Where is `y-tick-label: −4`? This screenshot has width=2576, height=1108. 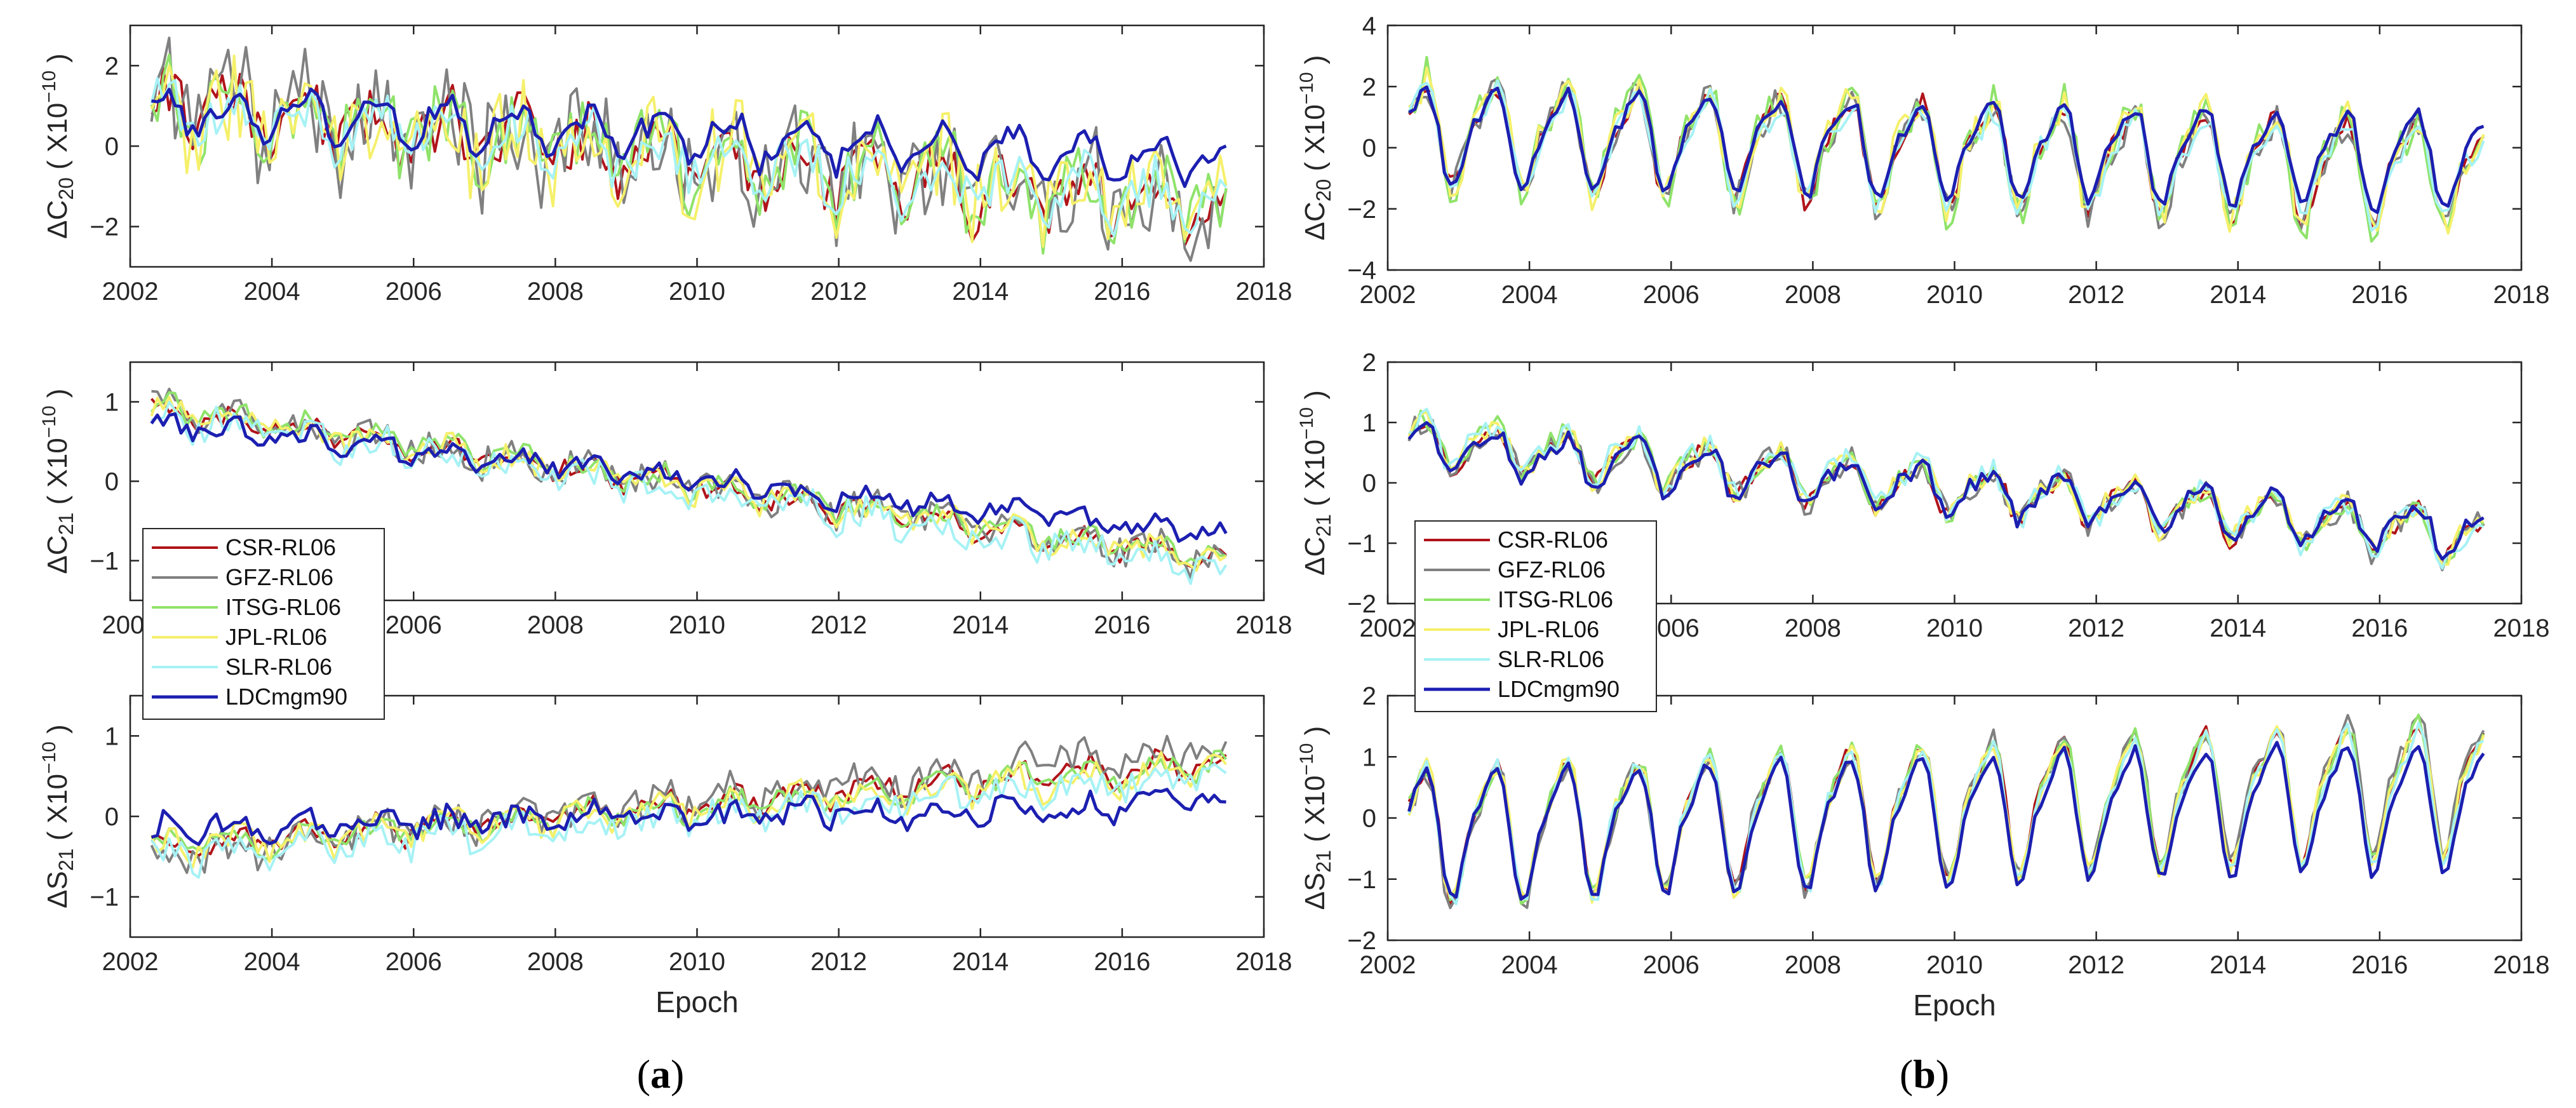
y-tick-label: −4 is located at coordinates (1361, 271).